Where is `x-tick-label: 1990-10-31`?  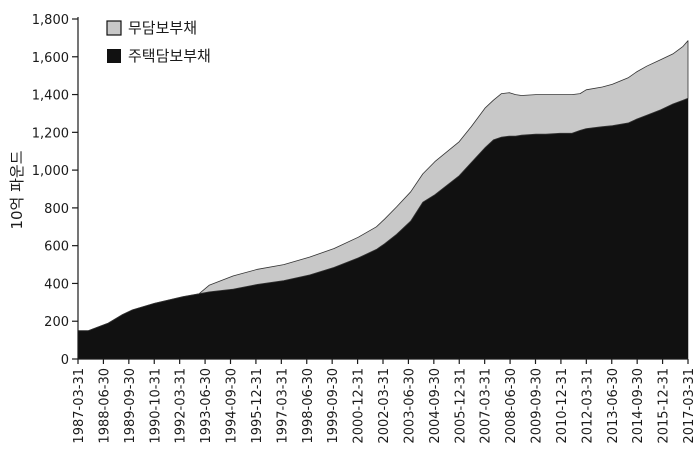 x-tick-label: 1990-10-31 is located at coordinates (155, 406).